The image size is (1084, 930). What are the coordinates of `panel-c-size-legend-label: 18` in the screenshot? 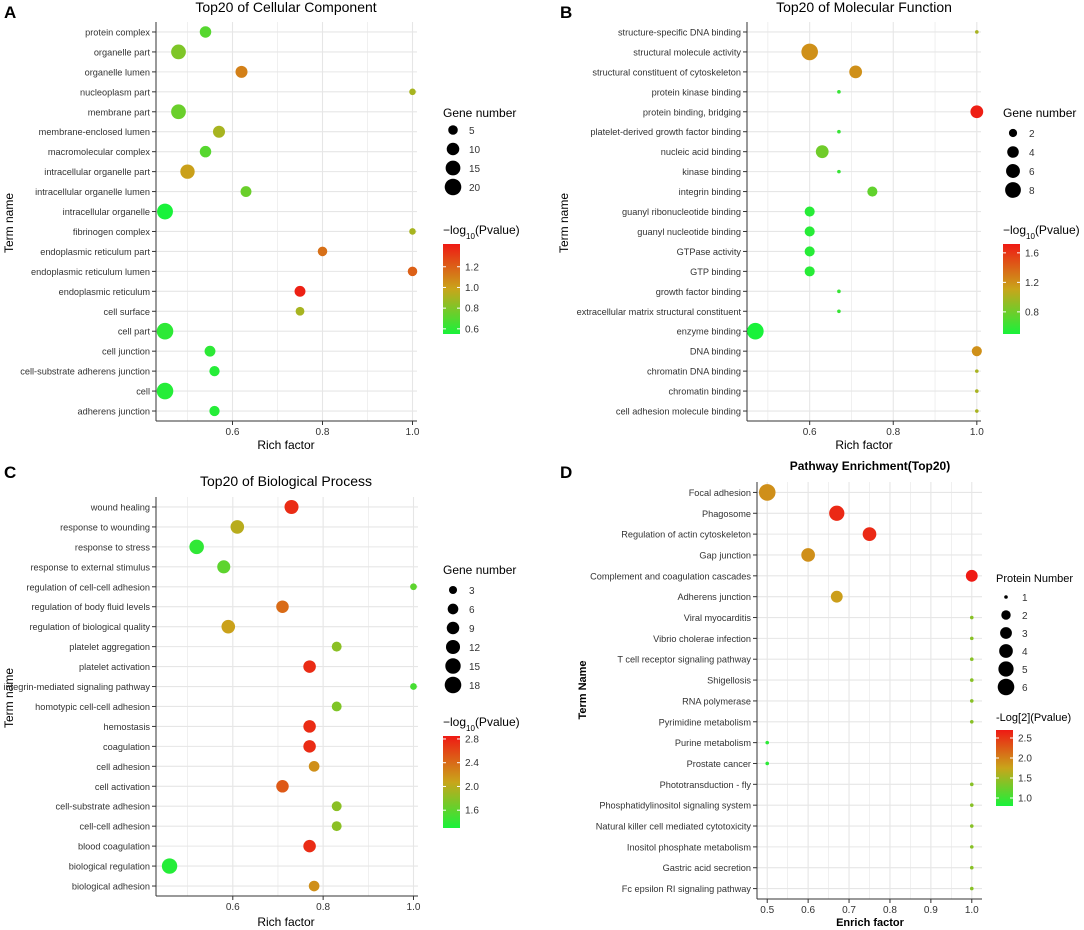 It's located at (475, 686).